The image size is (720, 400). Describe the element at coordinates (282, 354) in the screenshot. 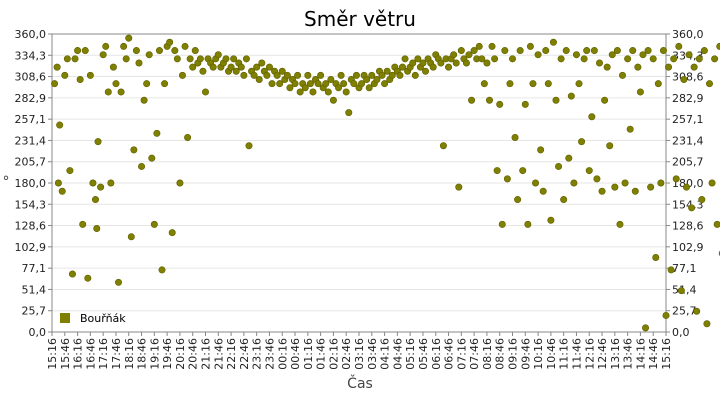

I see `x-tick-label: 00:16` at that location.